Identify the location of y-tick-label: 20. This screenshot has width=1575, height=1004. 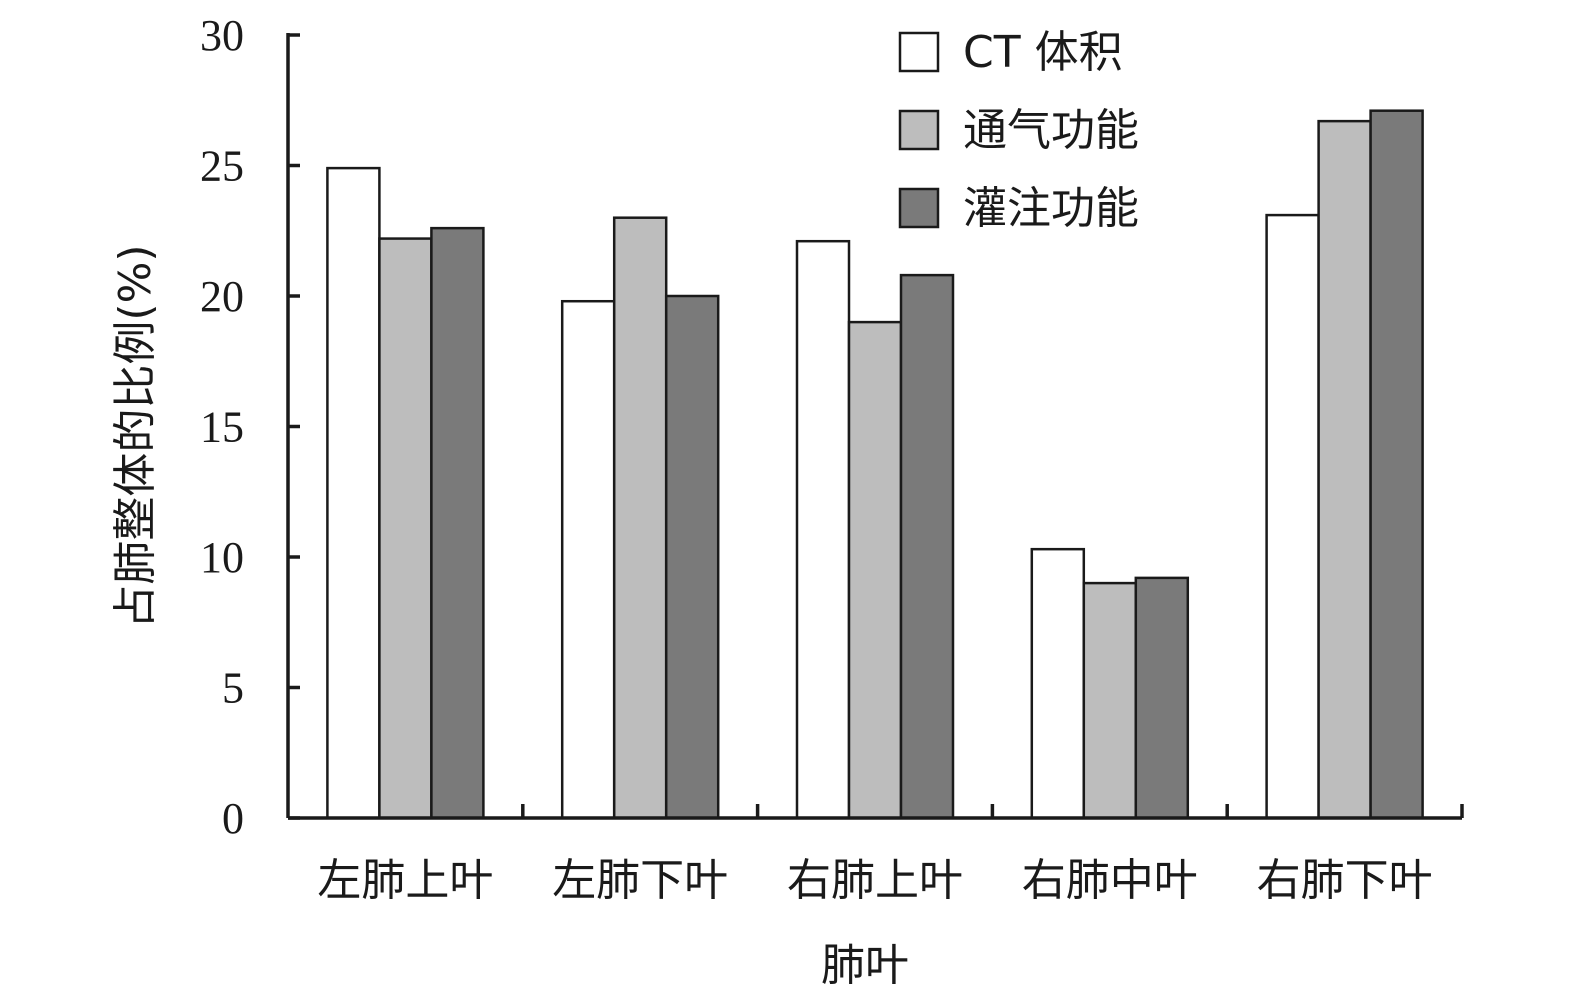
(222, 296).